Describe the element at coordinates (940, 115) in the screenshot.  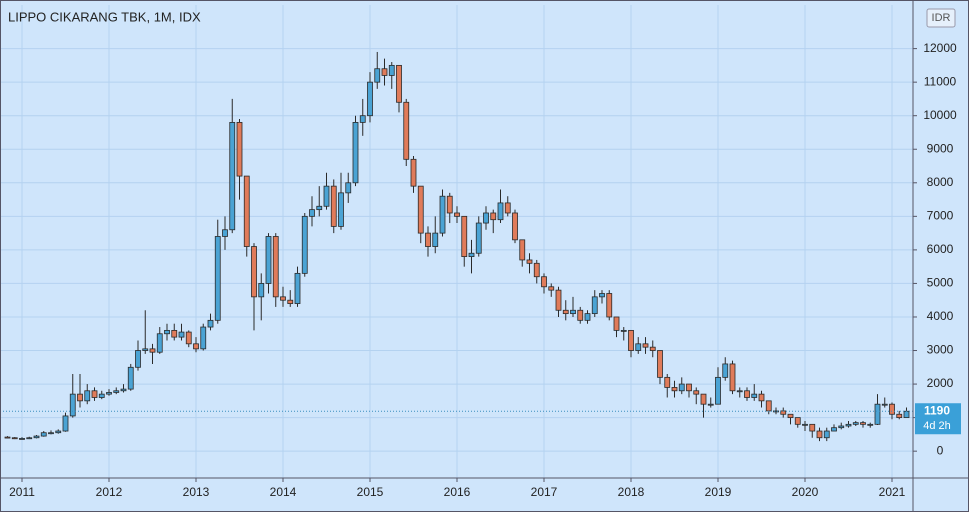
I see `y-tick-label: 10000` at that location.